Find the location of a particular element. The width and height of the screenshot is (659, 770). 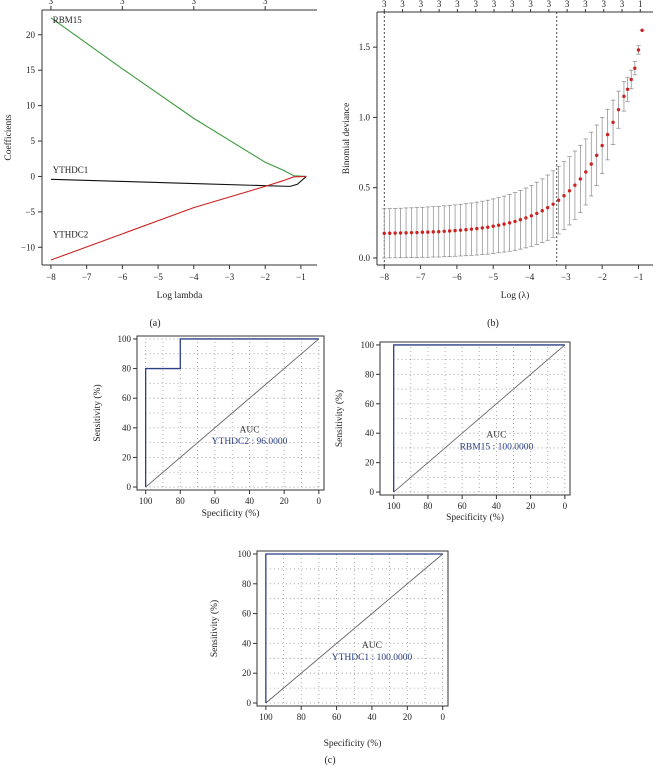

c3-x-tick-label: 20 is located at coordinates (408, 717).